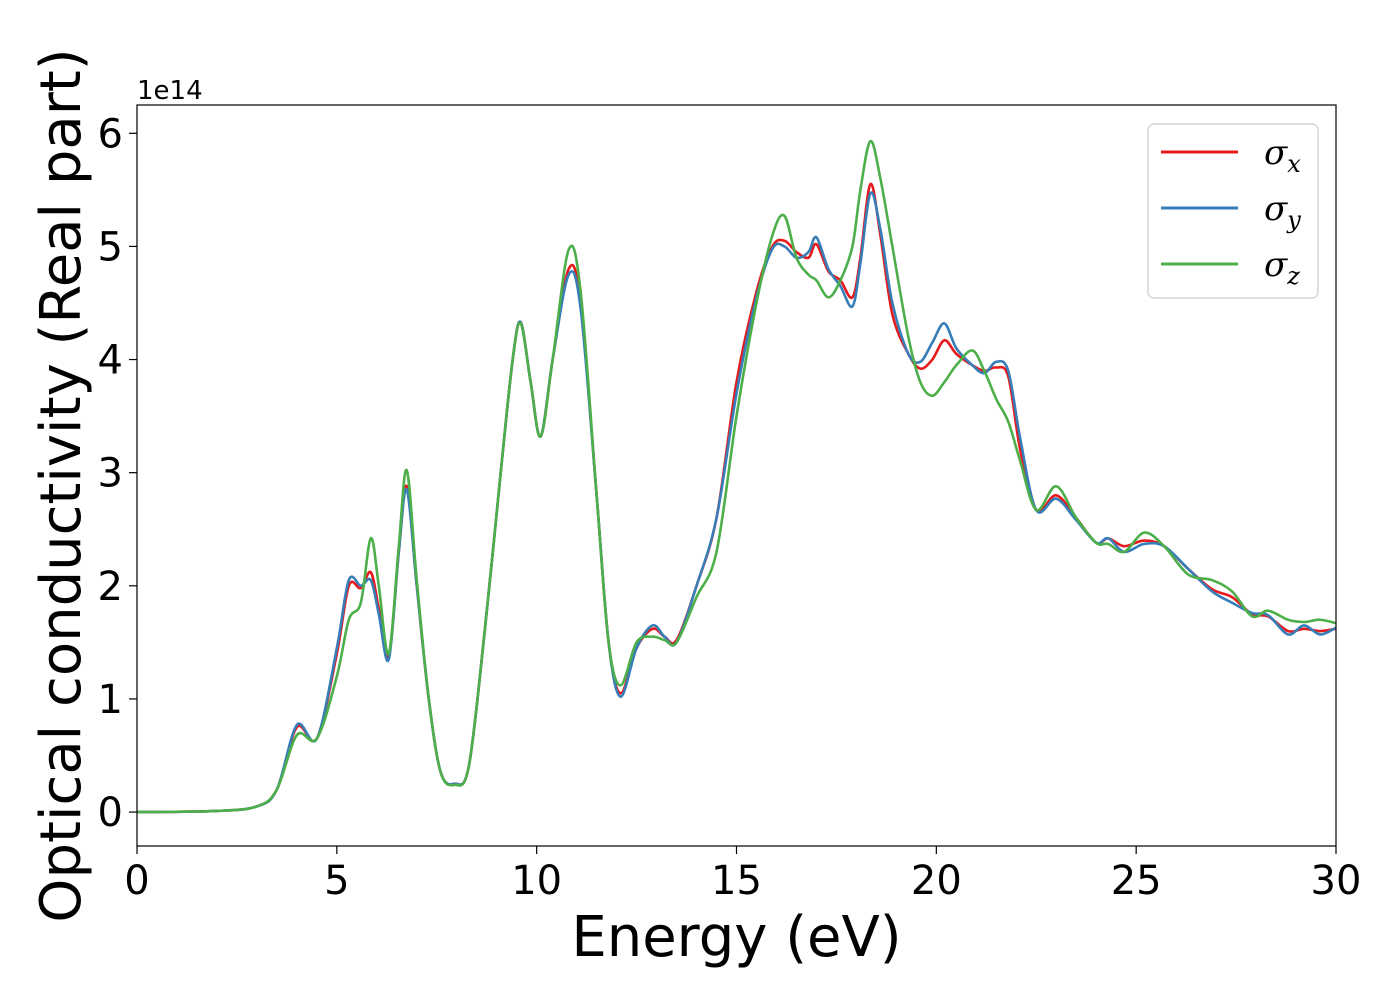 Image resolution: width=1400 pixels, height=1000 pixels. Describe the element at coordinates (736, 937) in the screenshot. I see `x-axis-title: Energy (eV)` at that location.